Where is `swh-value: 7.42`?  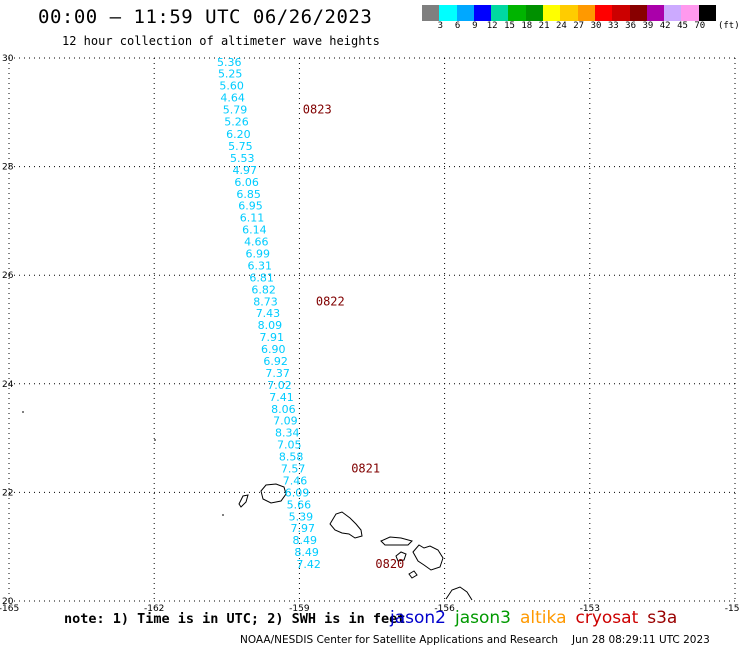
swh-value: 7.42 is located at coordinates (308, 564).